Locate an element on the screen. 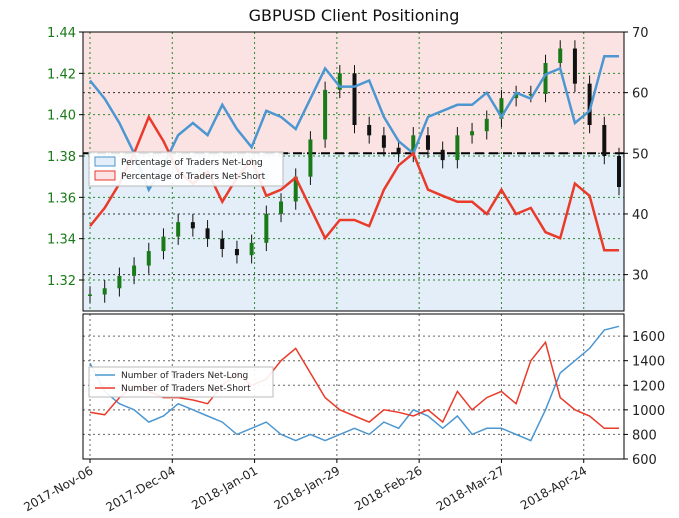 The height and width of the screenshot is (518, 679). price-tick-label-2: 1.36 is located at coordinates (61, 198).